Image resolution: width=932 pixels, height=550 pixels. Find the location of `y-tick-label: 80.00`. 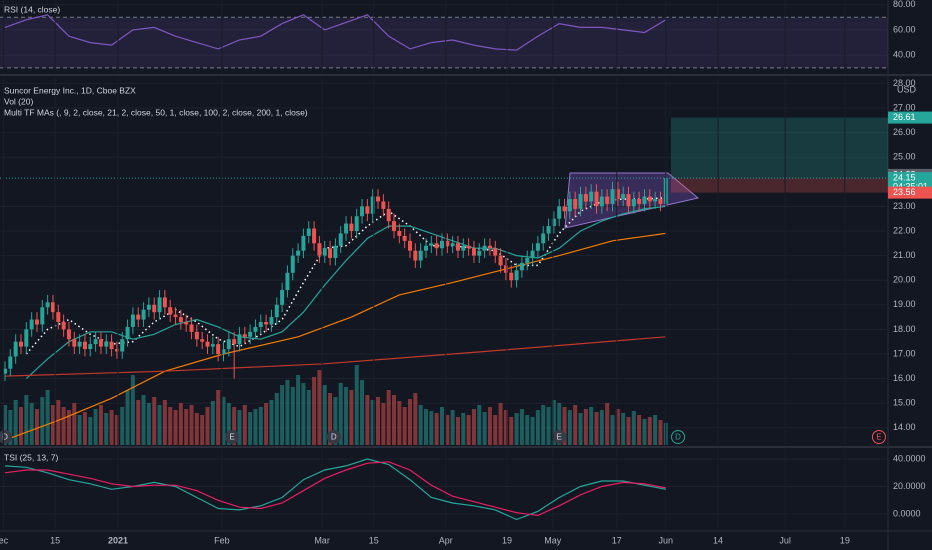

y-tick-label: 80.00 is located at coordinates (904, 4).